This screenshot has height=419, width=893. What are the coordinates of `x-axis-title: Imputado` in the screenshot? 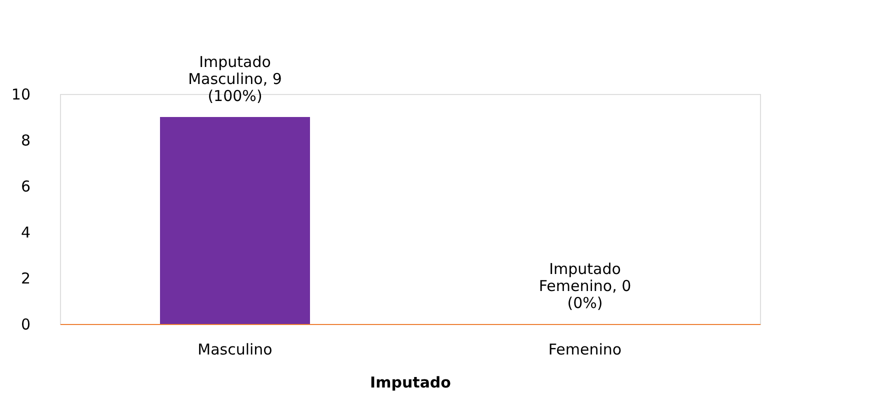 It's located at (410, 383).